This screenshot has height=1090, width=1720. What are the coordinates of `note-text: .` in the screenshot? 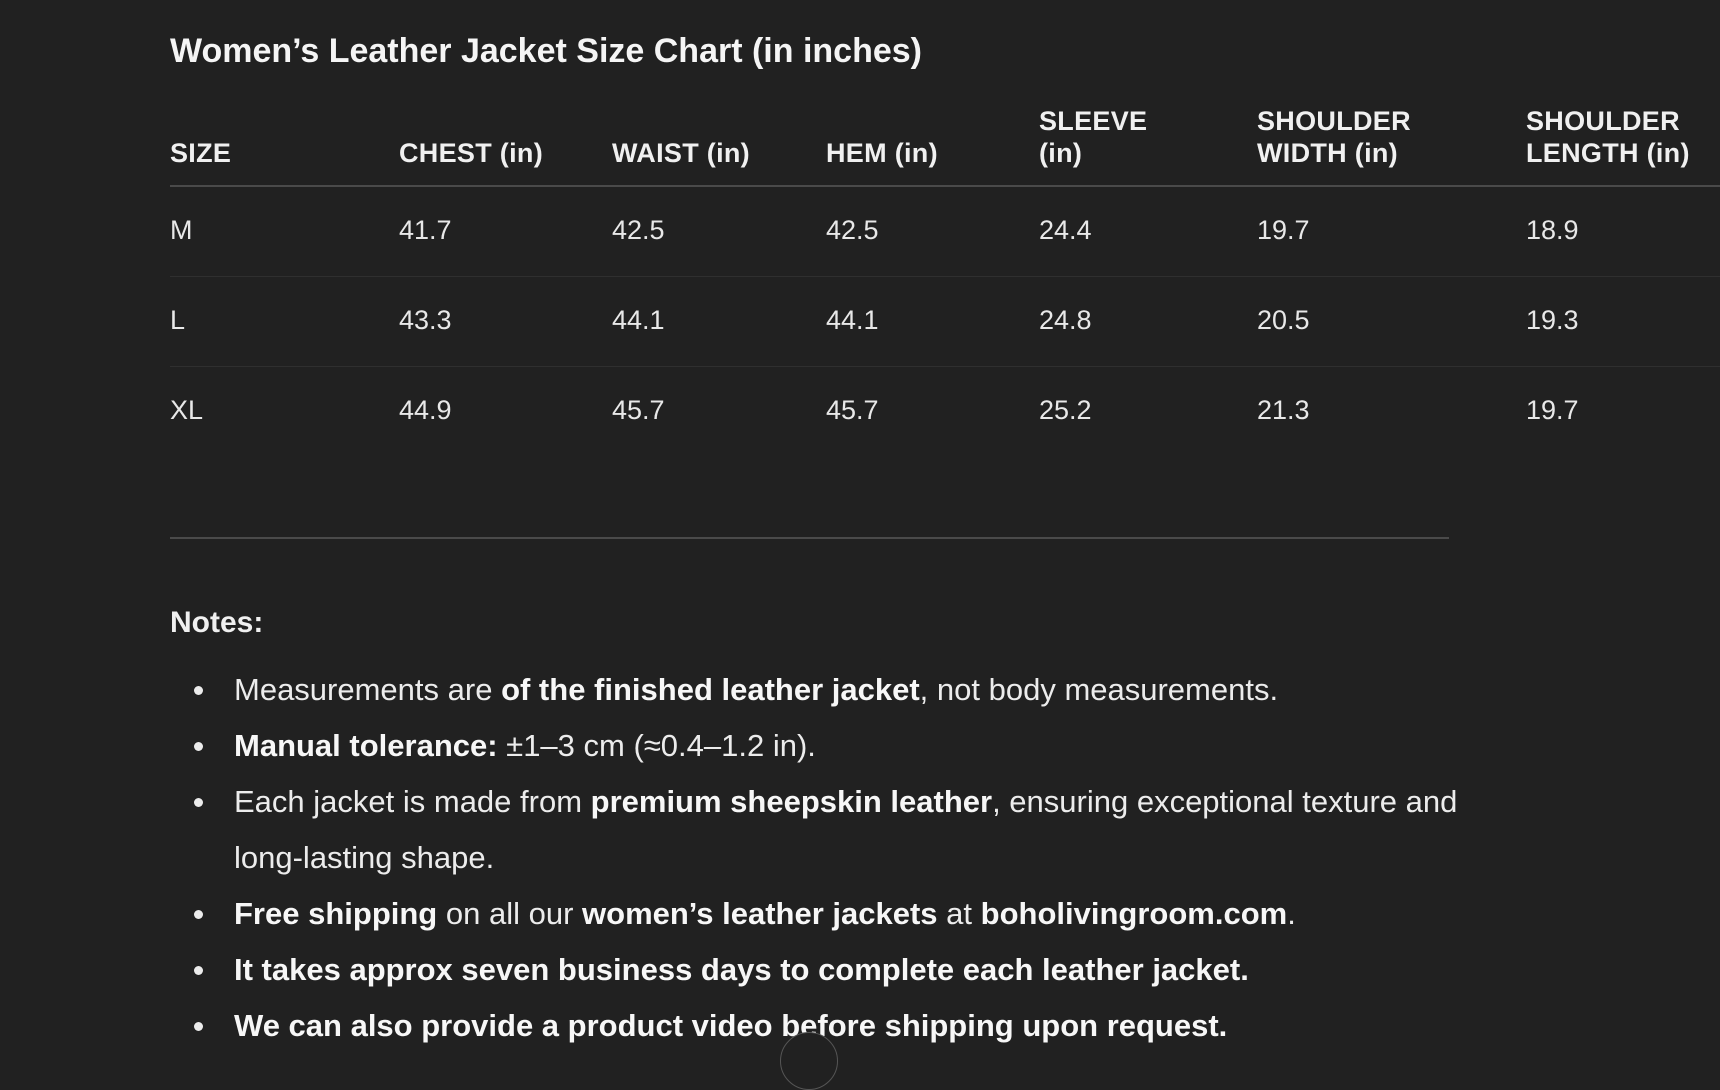 It's located at (1291, 913).